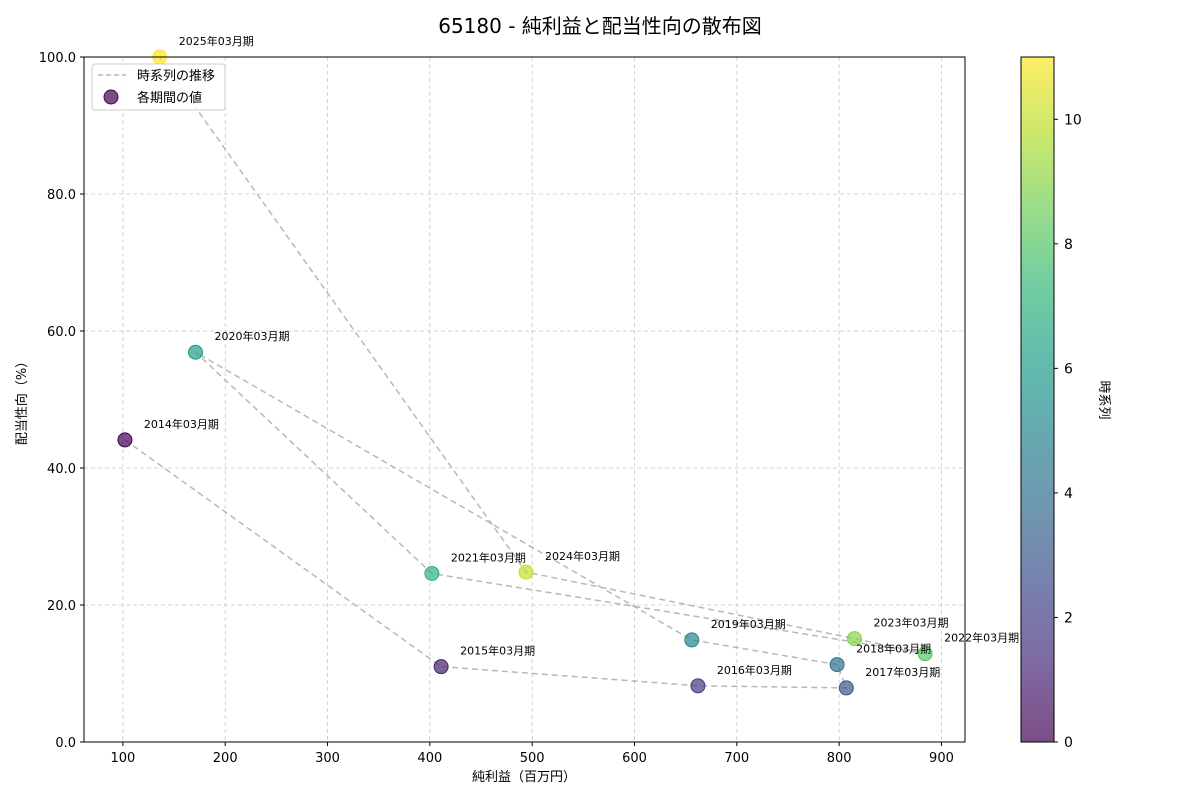 The image size is (1200, 800). I want to click on point-label: 2014年03月期, so click(181, 424).